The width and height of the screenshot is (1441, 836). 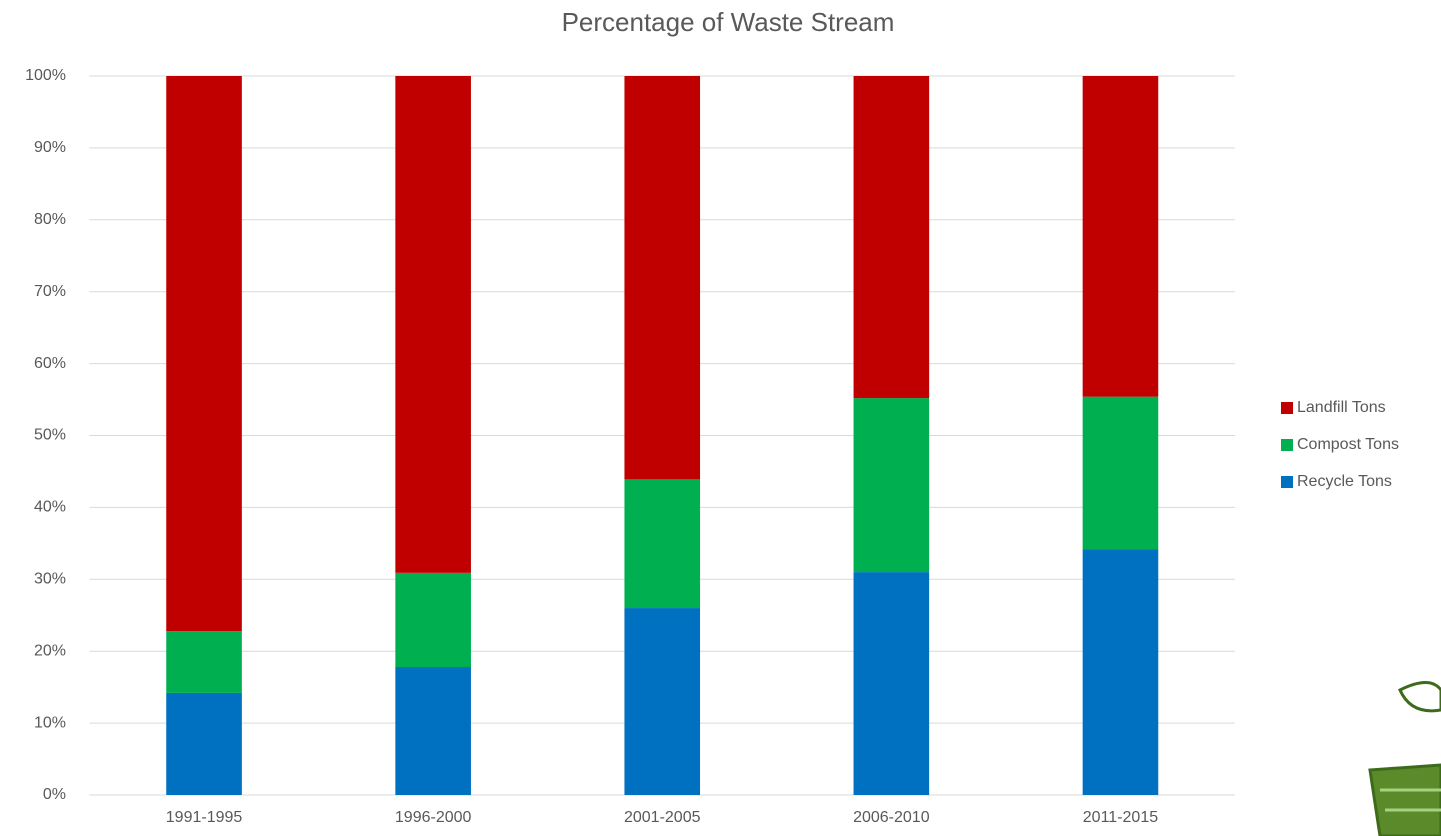 I want to click on y-tick-label: 0%, so click(x=54, y=794).